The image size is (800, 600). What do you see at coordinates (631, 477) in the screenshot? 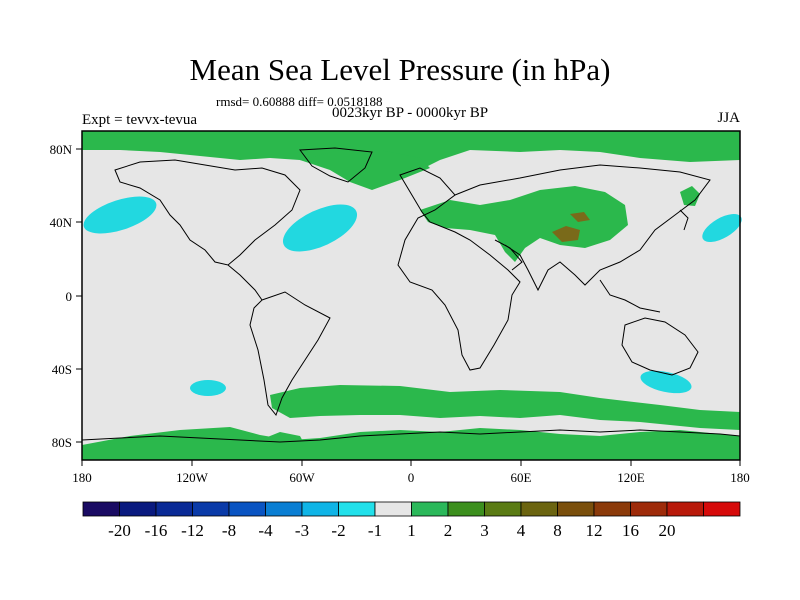
I see `x-tick-label: 120E` at bounding box center [631, 477].